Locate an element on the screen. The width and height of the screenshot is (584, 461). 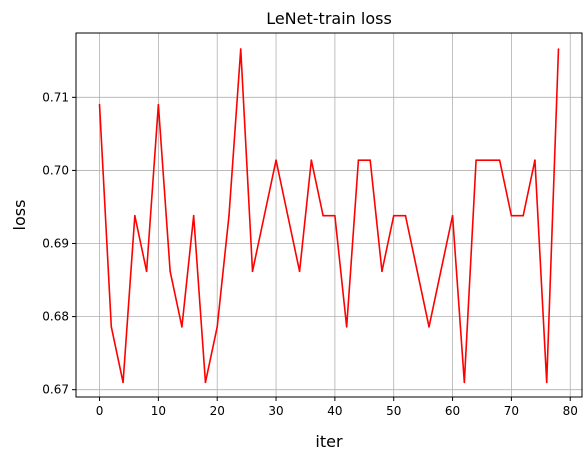
y-tick-label: 0.67 is located at coordinates (55, 390).